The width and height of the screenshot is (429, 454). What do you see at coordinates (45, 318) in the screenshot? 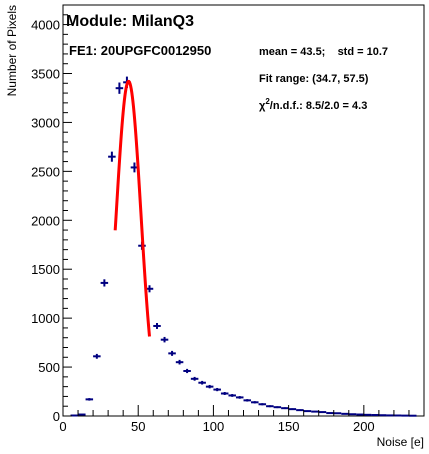
I see `y-tick-label: 1000` at bounding box center [45, 318].